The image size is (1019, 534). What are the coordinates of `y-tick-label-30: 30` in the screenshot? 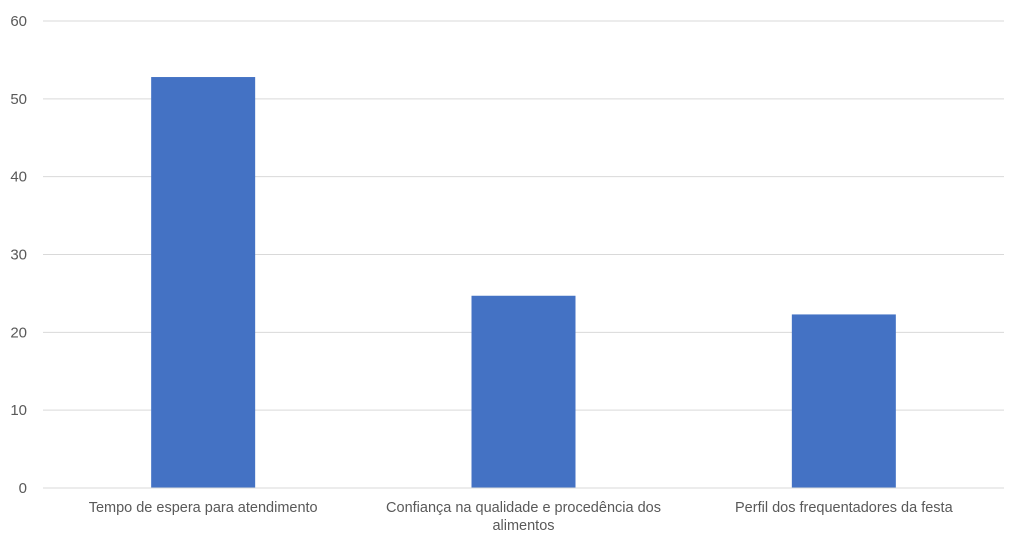 It's located at (18, 255).